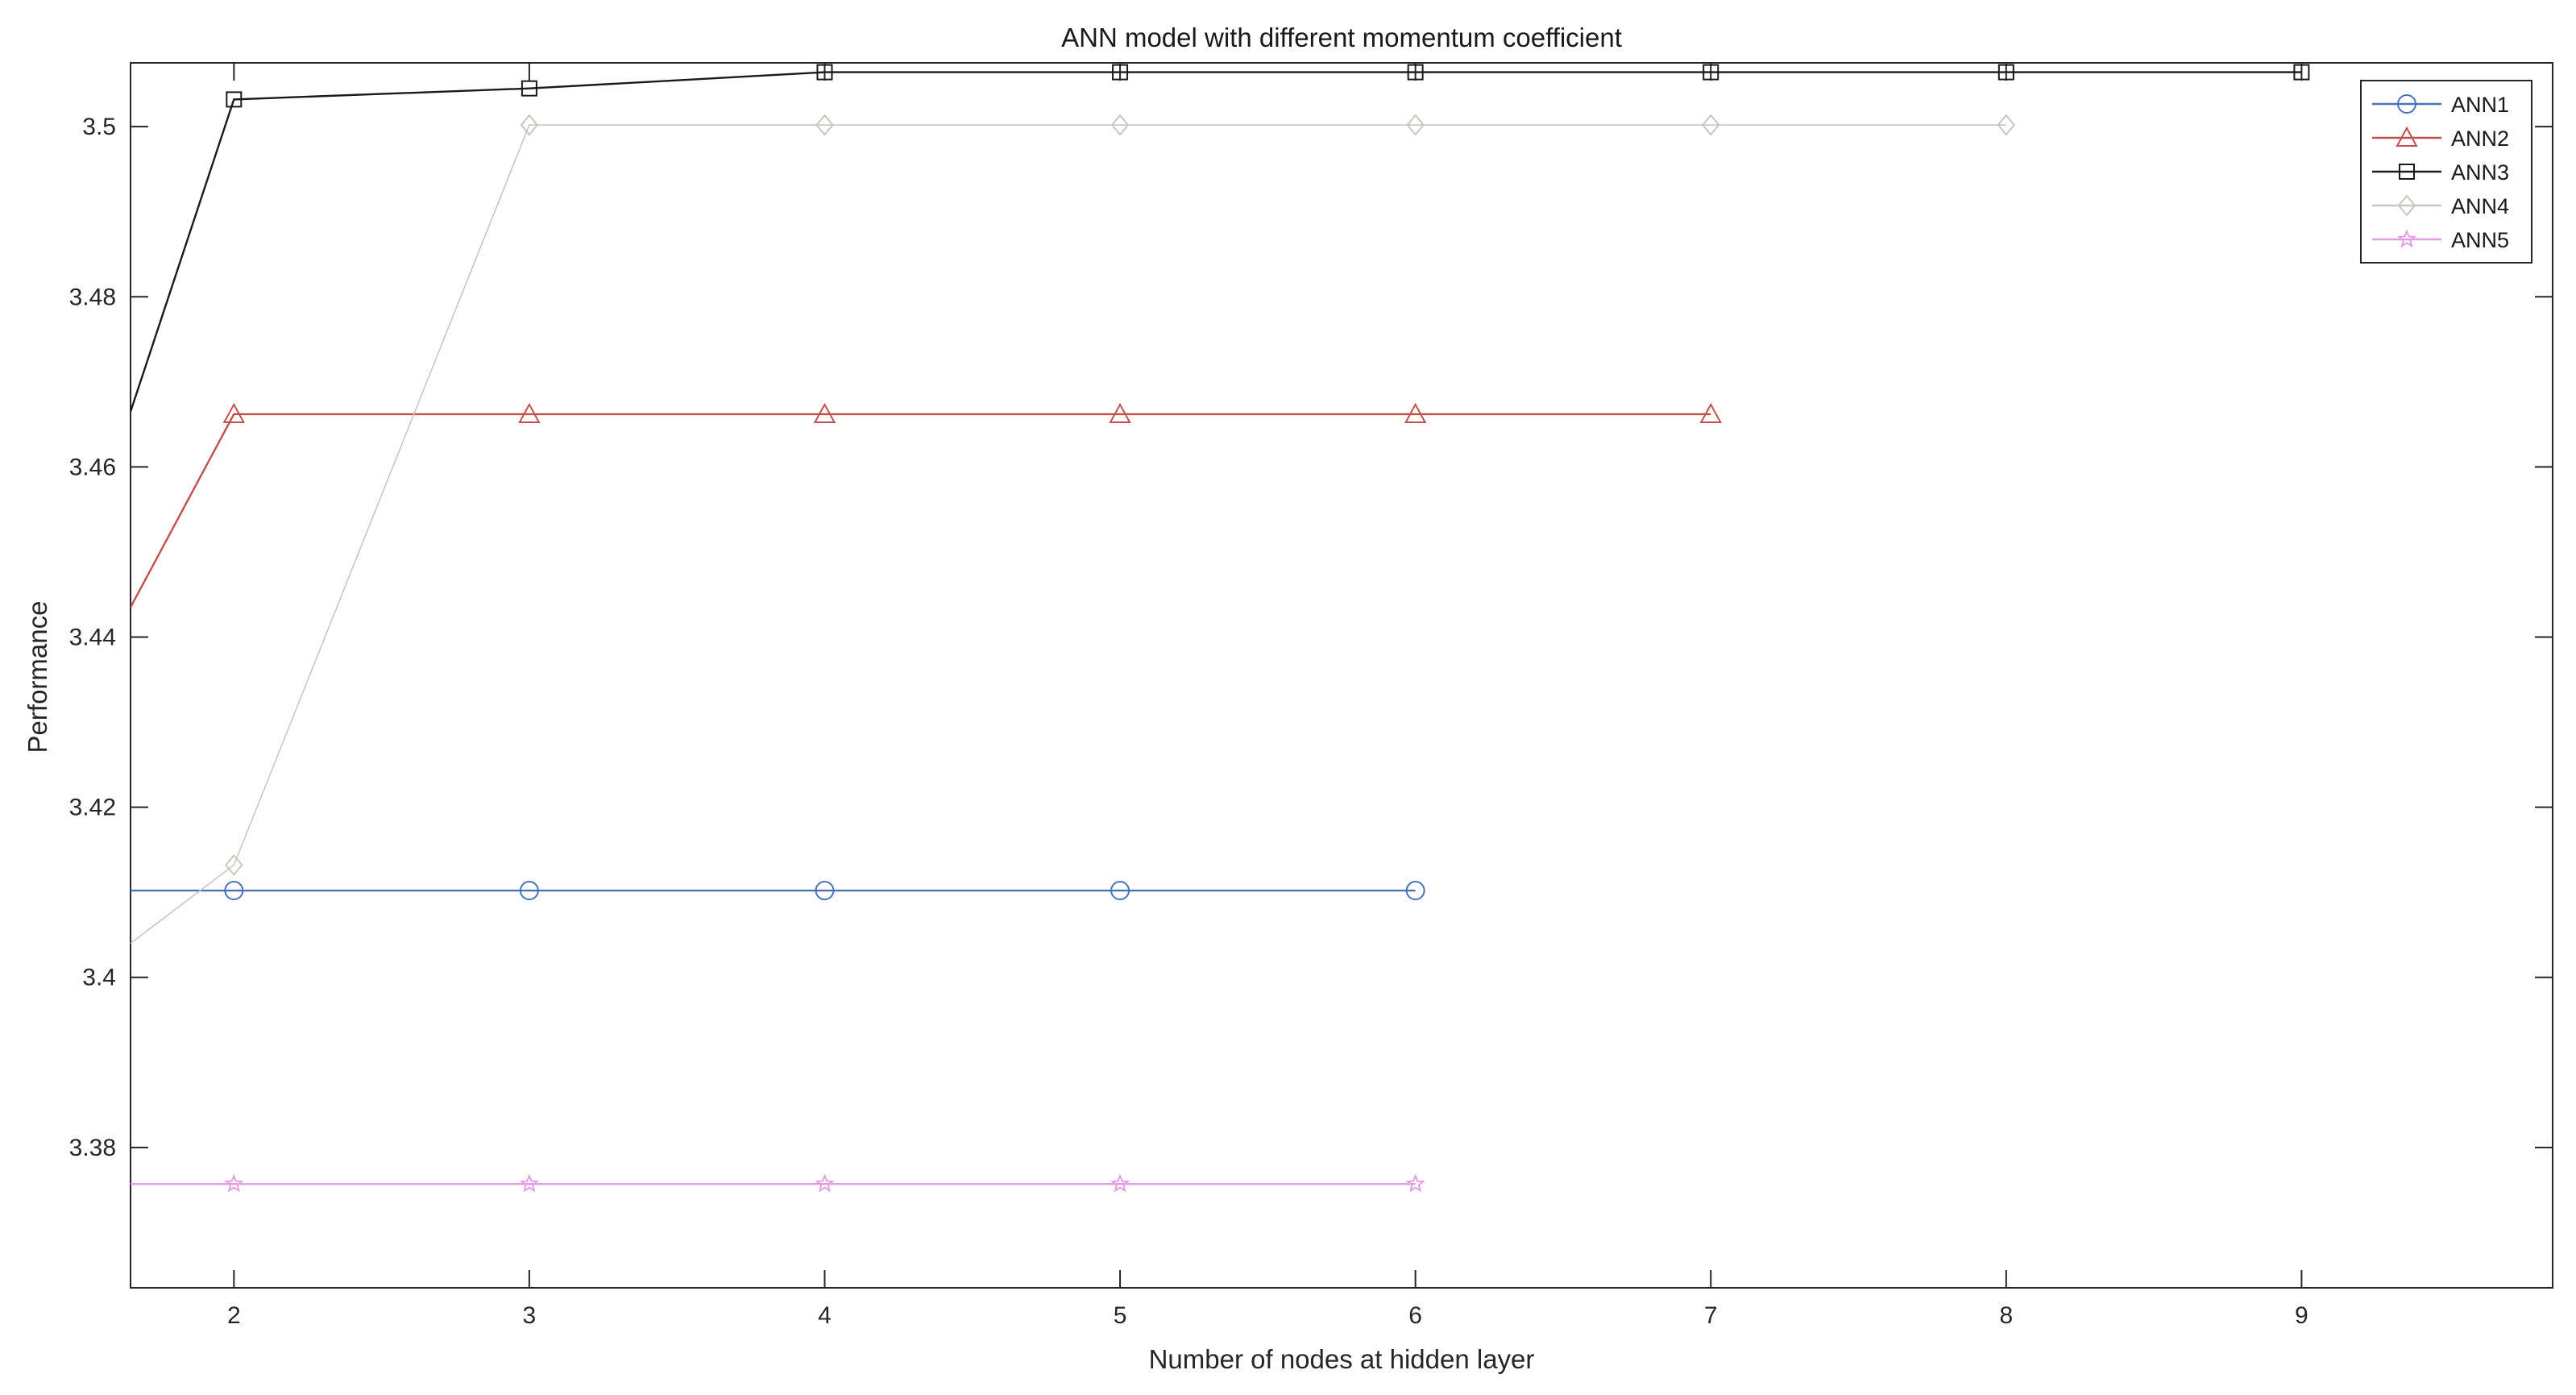 The height and width of the screenshot is (1395, 2576). Describe the element at coordinates (530, 1315) in the screenshot. I see `x-tick-label: 3` at that location.